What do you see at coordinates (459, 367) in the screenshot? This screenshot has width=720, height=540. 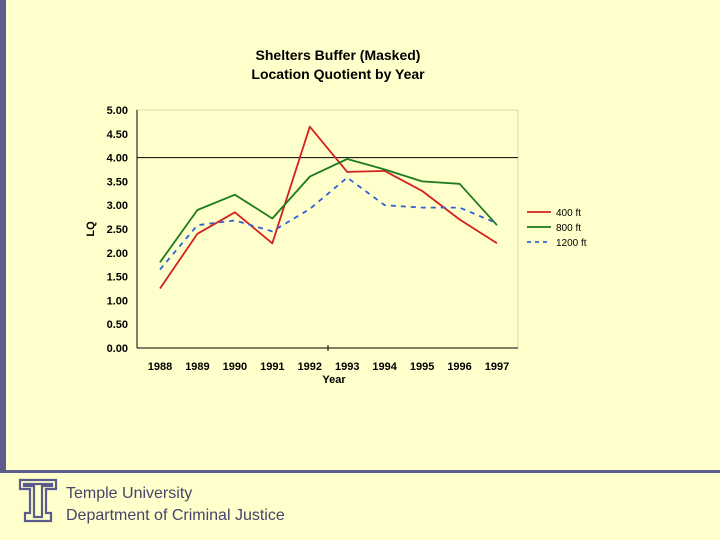 I see `x-tick-label: 1996` at bounding box center [459, 367].